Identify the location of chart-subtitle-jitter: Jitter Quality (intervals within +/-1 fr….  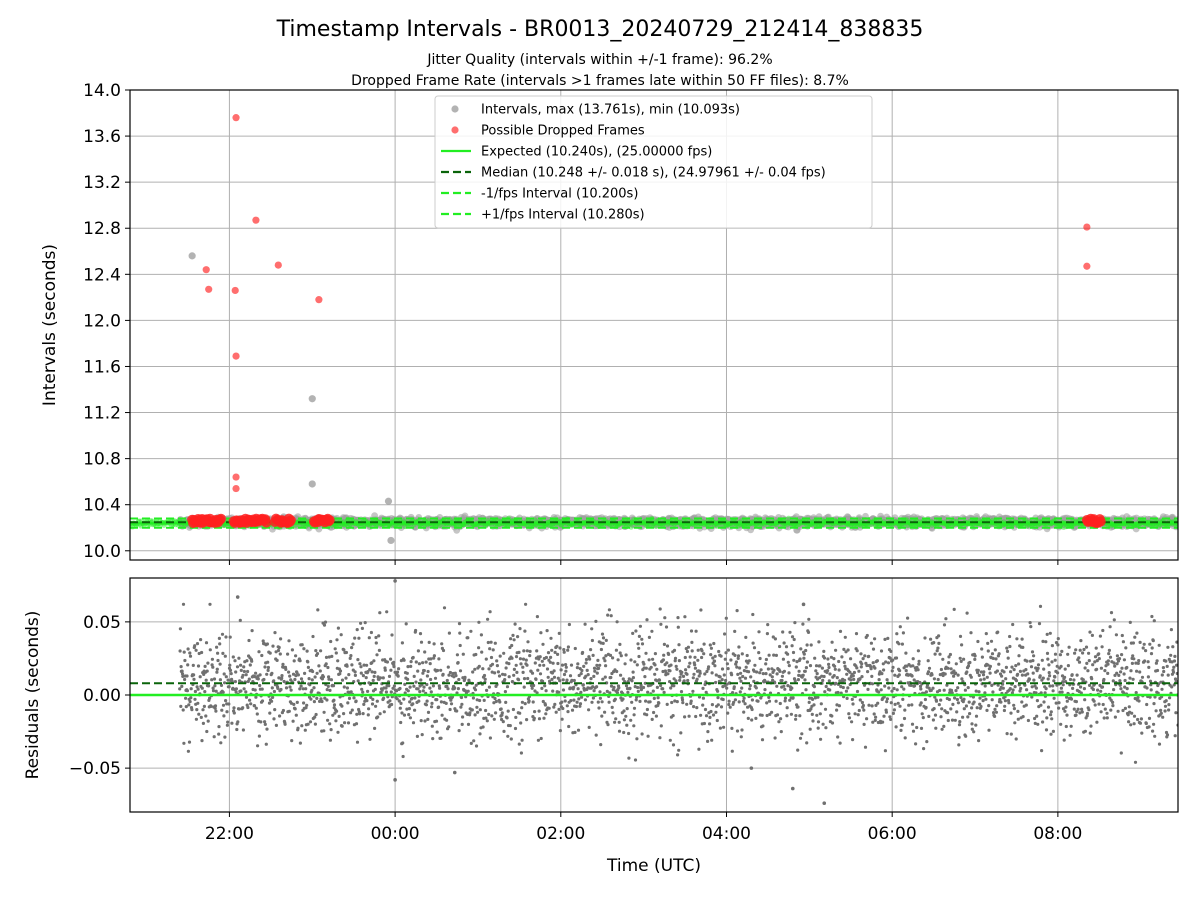
(599, 60).